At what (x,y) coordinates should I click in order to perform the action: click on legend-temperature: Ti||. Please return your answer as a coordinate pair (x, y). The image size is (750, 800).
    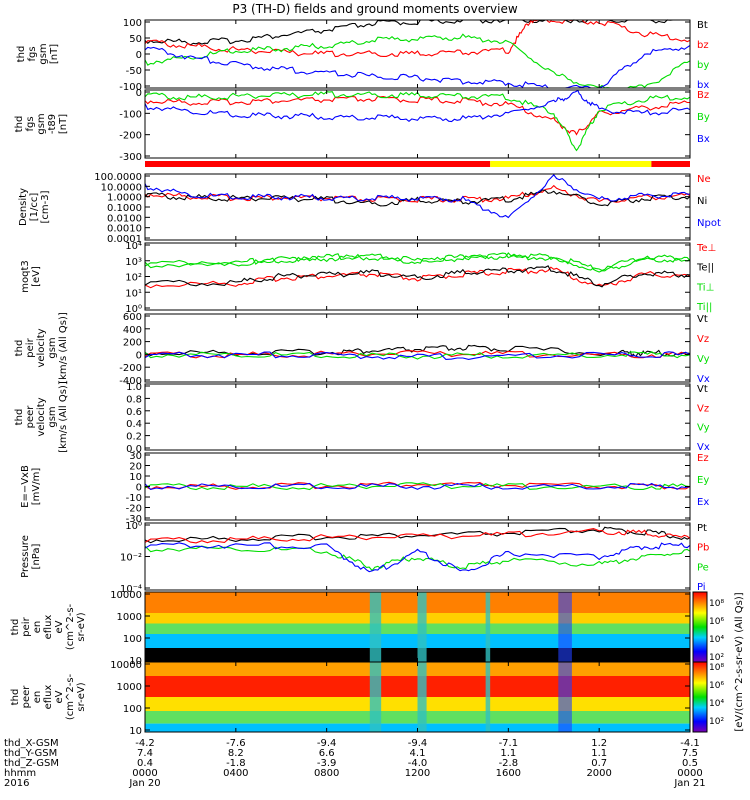
    Looking at the image, I should click on (704, 307).